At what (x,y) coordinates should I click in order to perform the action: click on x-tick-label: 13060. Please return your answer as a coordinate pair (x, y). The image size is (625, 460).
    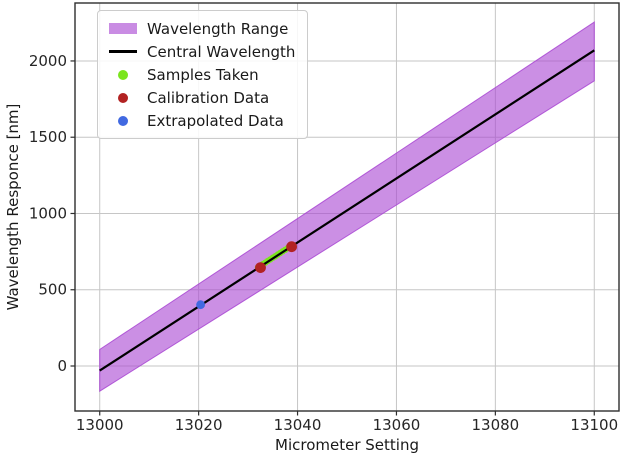
    Looking at the image, I should click on (397, 425).